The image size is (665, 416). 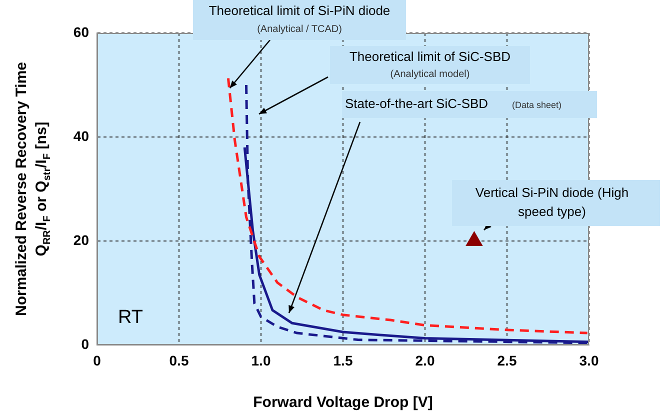 I want to click on annotation: (Analytical model), so click(x=430, y=75).